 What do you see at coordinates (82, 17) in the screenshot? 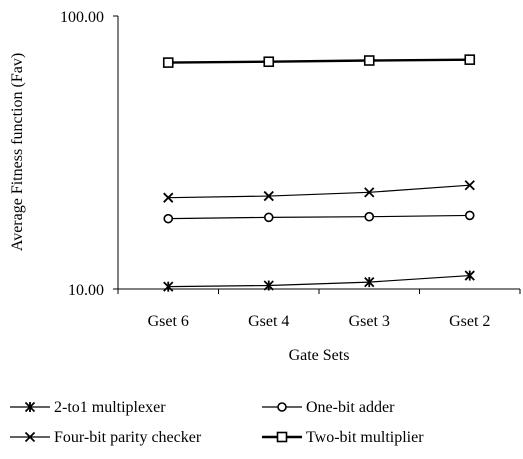
I see `y-tick-label: 100.00` at bounding box center [82, 17].